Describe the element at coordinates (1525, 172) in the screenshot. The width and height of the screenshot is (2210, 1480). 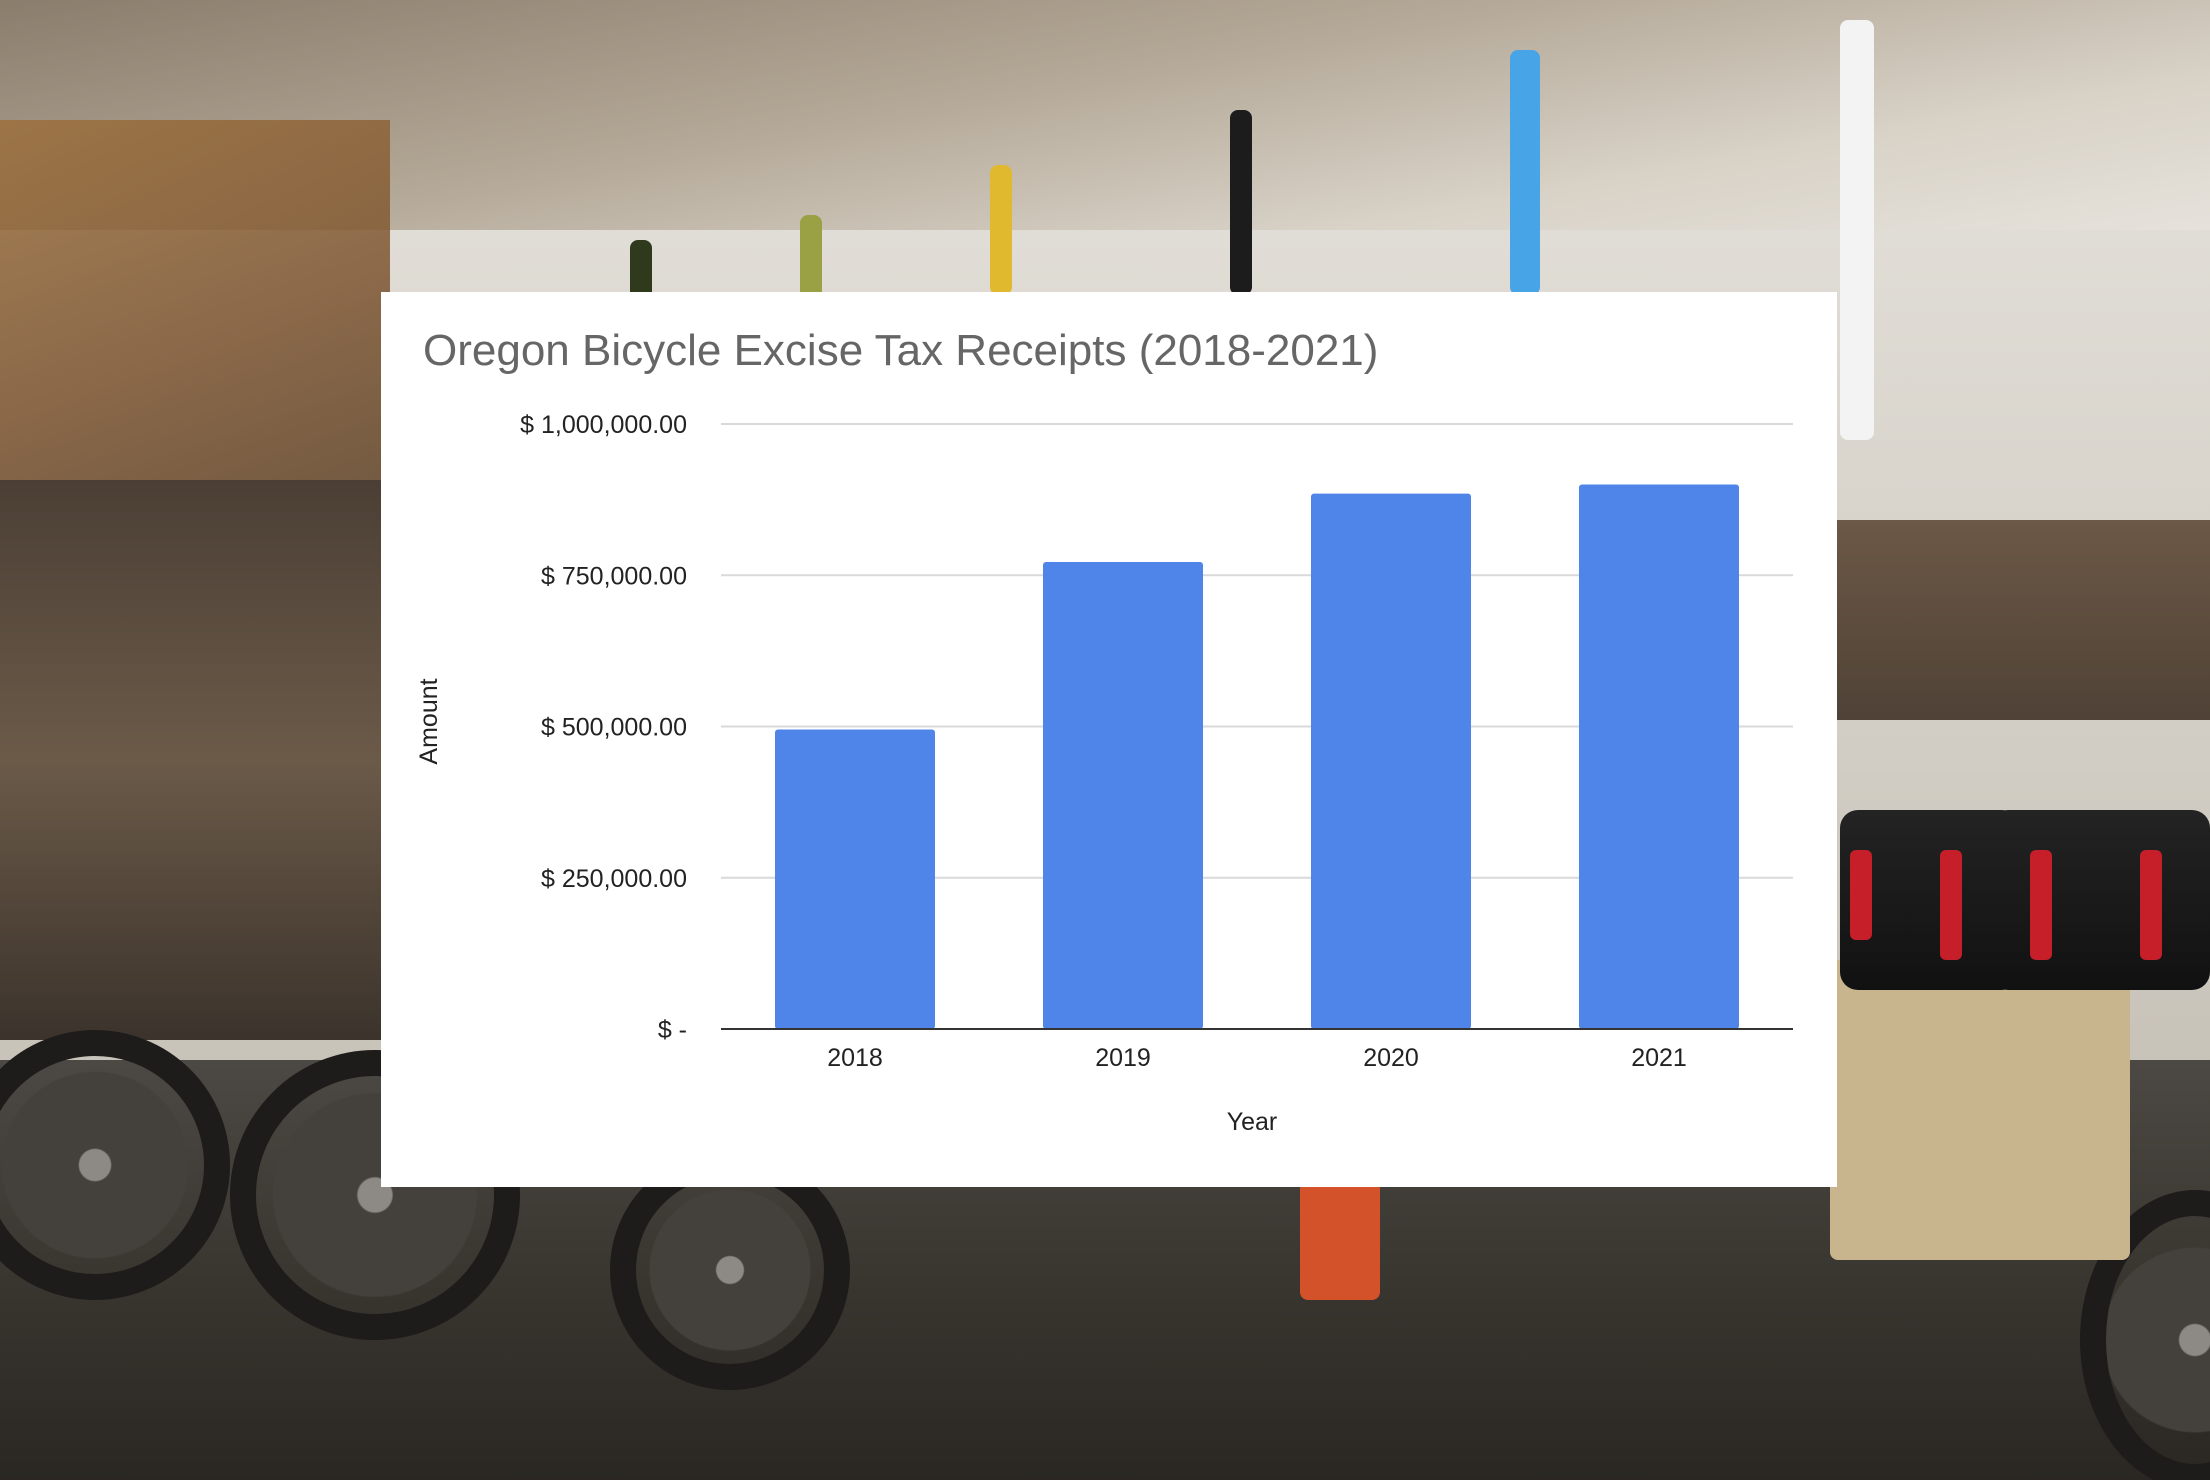
I see `hanging-frame-blue` at that location.